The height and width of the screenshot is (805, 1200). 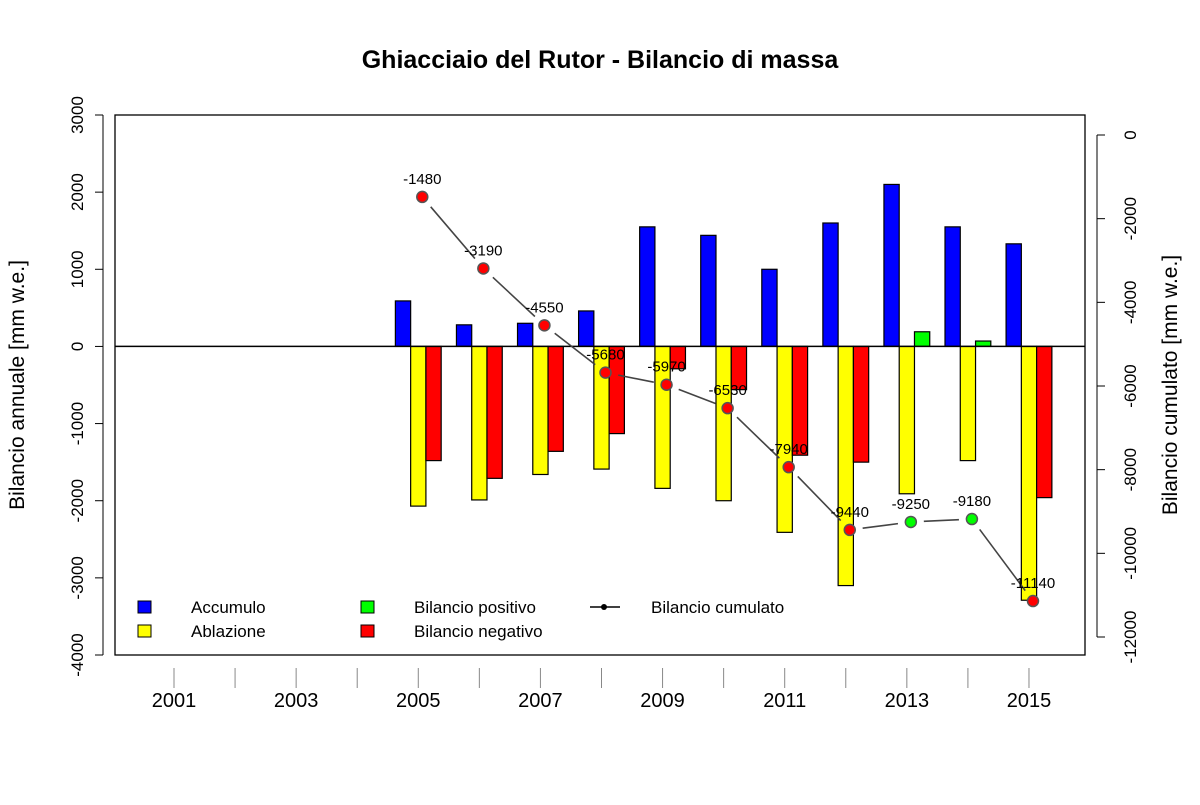 What do you see at coordinates (418, 426) in the screenshot?
I see `bar-ablazione-2005` at bounding box center [418, 426].